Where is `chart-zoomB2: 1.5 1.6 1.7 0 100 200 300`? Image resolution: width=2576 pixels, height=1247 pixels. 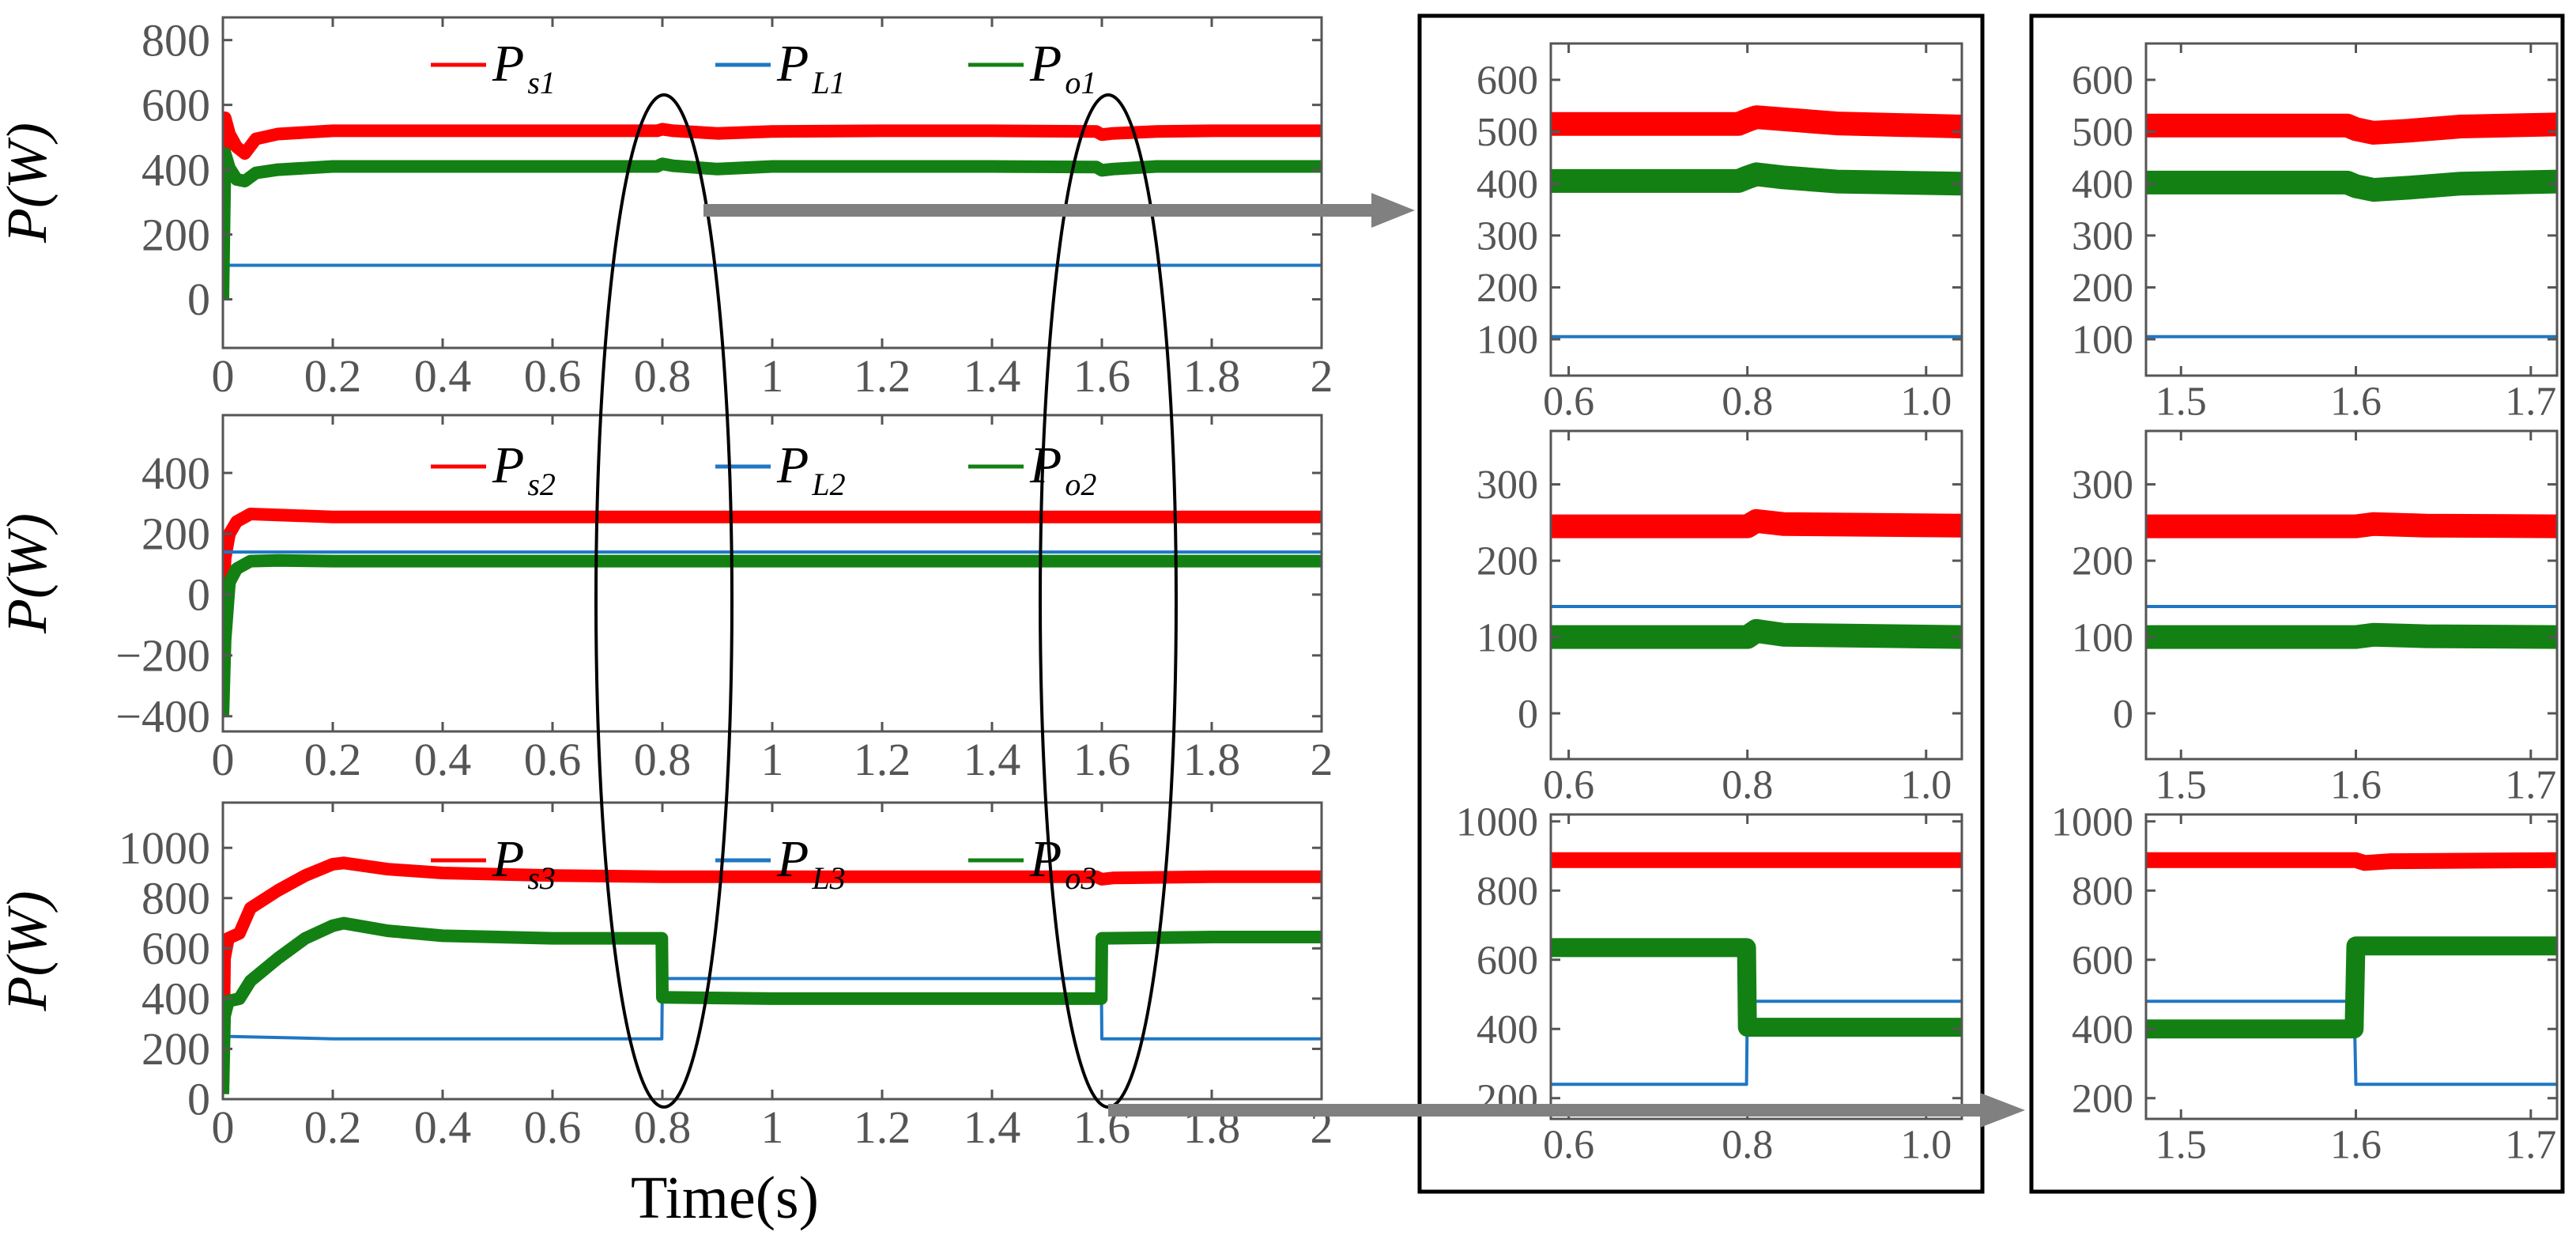
chart-zoomB2: 1.5 1.6 1.7 0 100 200 300 is located at coordinates (2315, 618).